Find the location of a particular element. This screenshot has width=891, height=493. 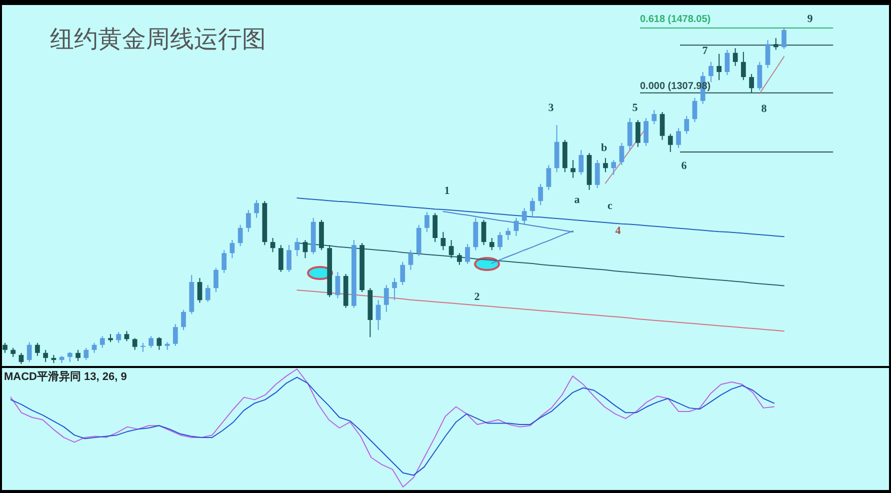

chart-title: MACD平滑异同 13, 26, 9 is located at coordinates (65, 376).